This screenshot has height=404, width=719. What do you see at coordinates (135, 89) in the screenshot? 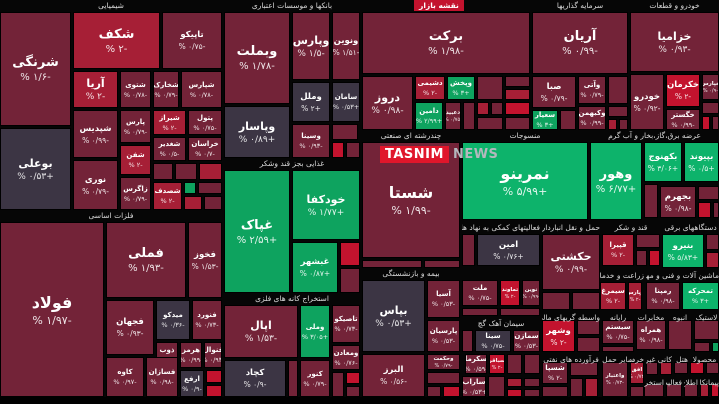
I see `tile-شتوی: شتوی -۰/۷۸ %` at bounding box center [135, 89].